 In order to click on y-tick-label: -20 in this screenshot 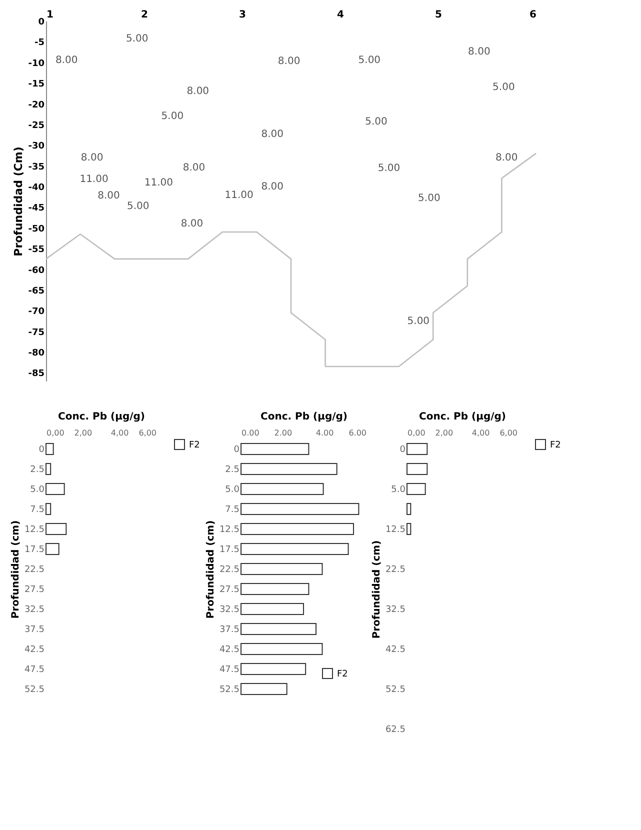, I will do `click(36, 105)`.